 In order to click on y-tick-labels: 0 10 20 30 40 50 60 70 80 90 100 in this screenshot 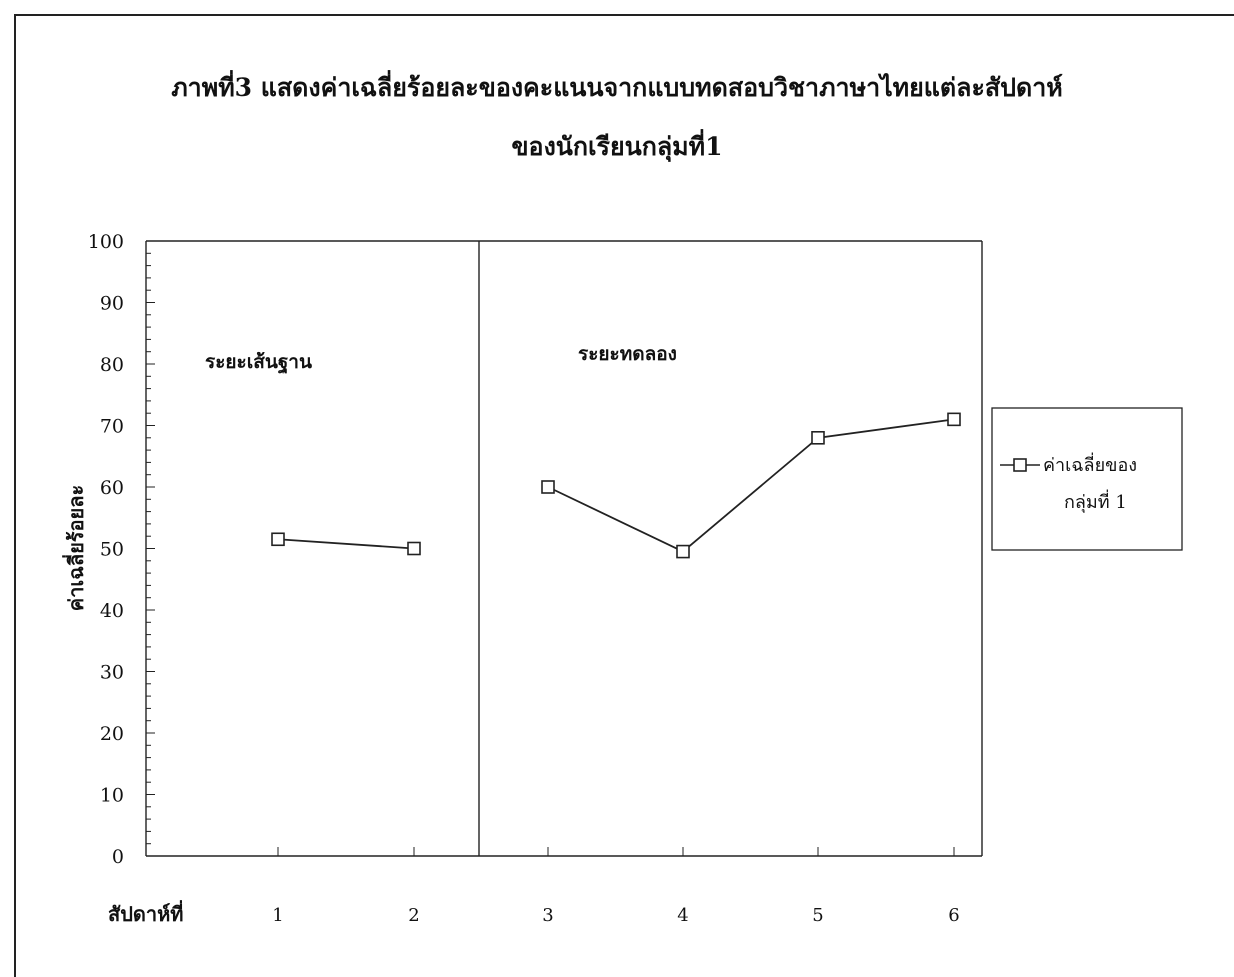, I will do `click(106, 549)`.